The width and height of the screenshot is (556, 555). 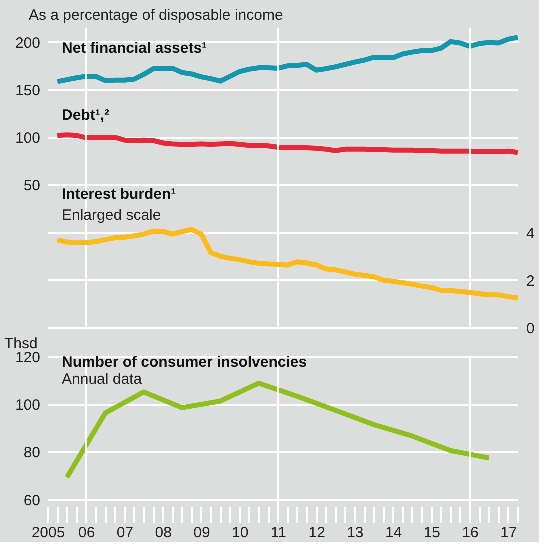 I want to click on y2-tick-label: 0, so click(x=530, y=329).